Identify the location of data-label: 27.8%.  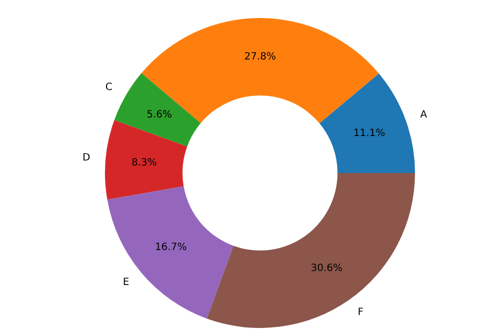
(260, 56).